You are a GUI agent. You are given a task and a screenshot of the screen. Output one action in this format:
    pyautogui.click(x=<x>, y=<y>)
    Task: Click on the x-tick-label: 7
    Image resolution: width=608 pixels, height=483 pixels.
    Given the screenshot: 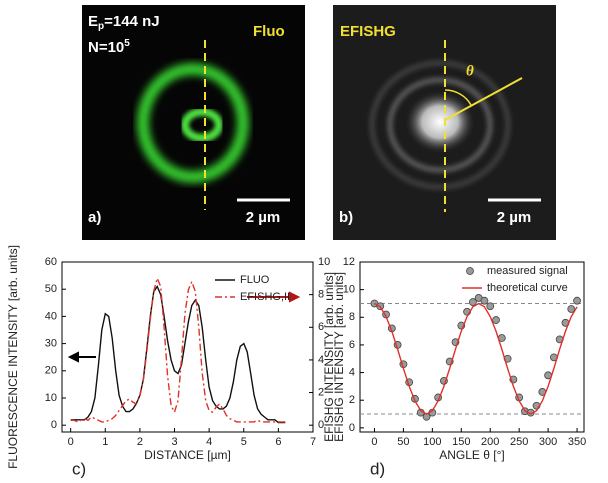 What is the action you would take?
    pyautogui.click(x=313, y=442)
    